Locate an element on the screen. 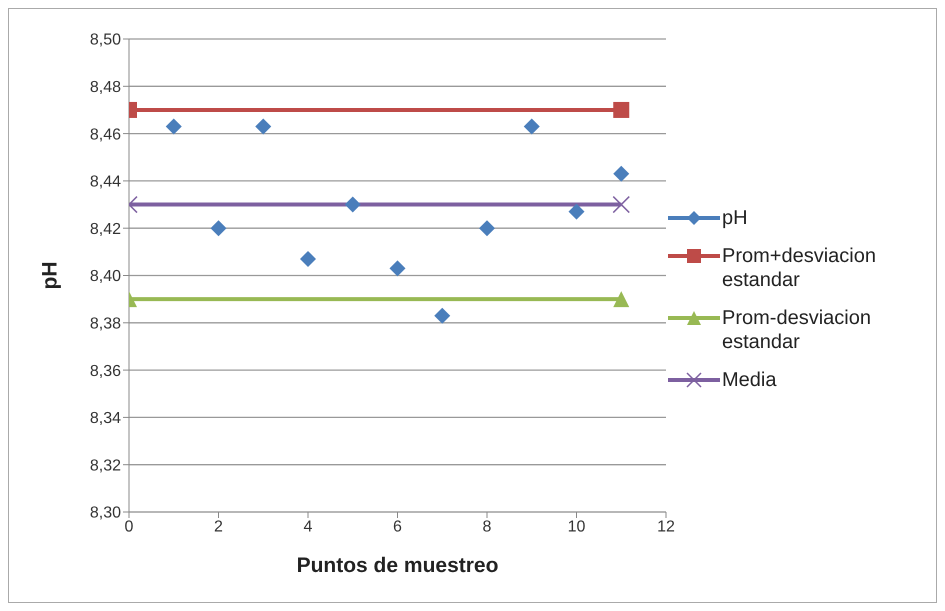 The height and width of the screenshot is (611, 945). legend-label: Media is located at coordinates (749, 380).